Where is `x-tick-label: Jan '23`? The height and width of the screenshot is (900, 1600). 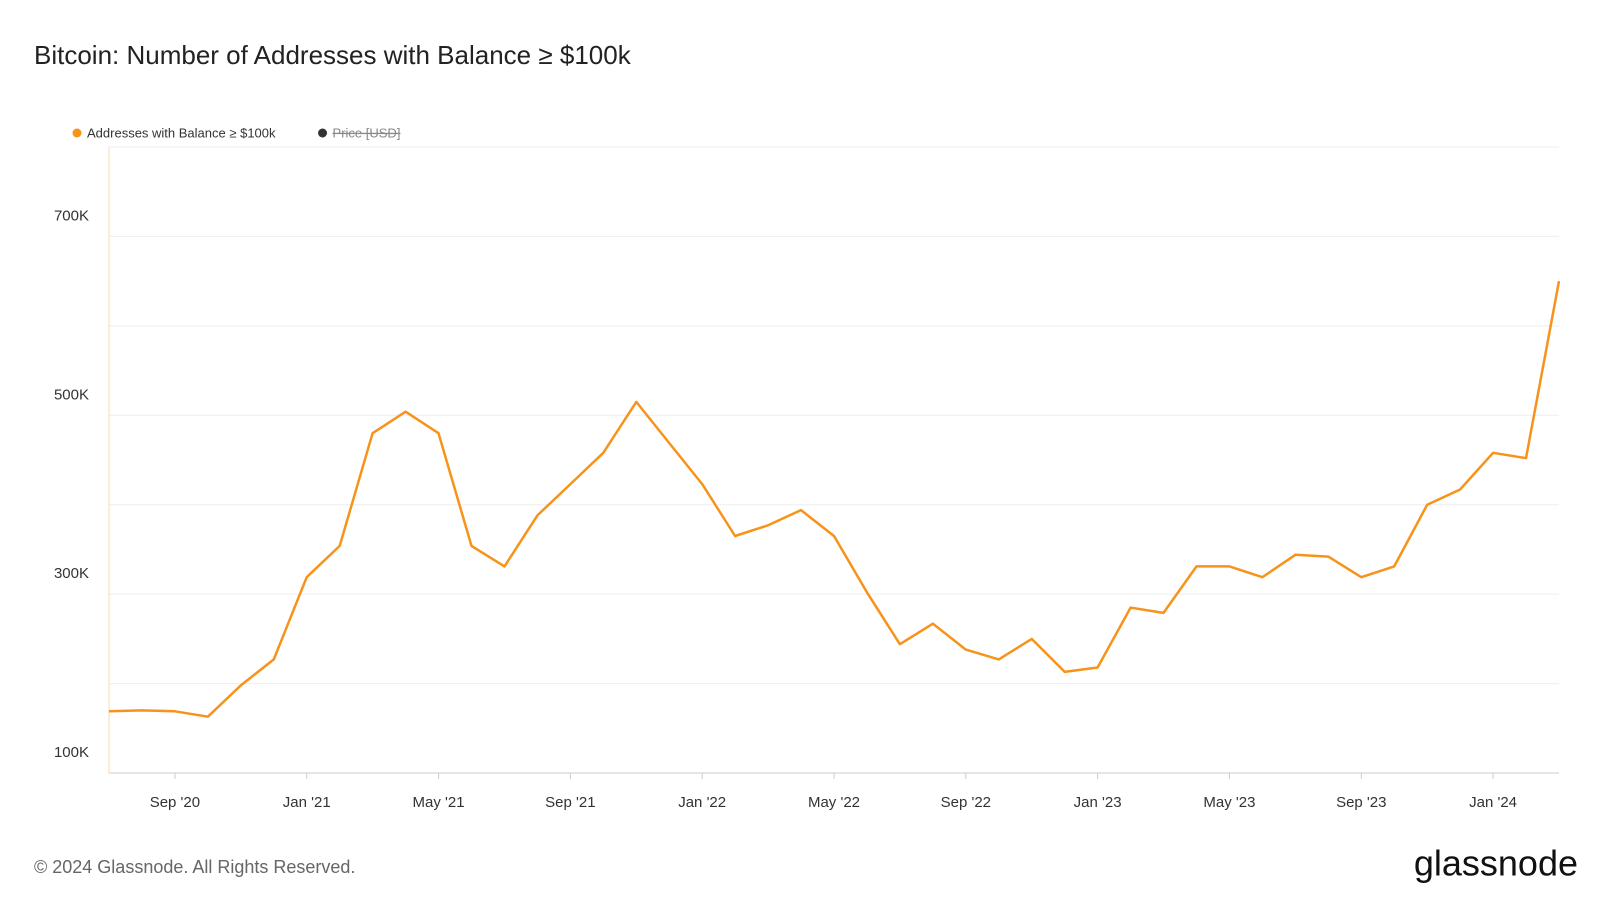
x-tick-label: Jan '23 is located at coordinates (1098, 802).